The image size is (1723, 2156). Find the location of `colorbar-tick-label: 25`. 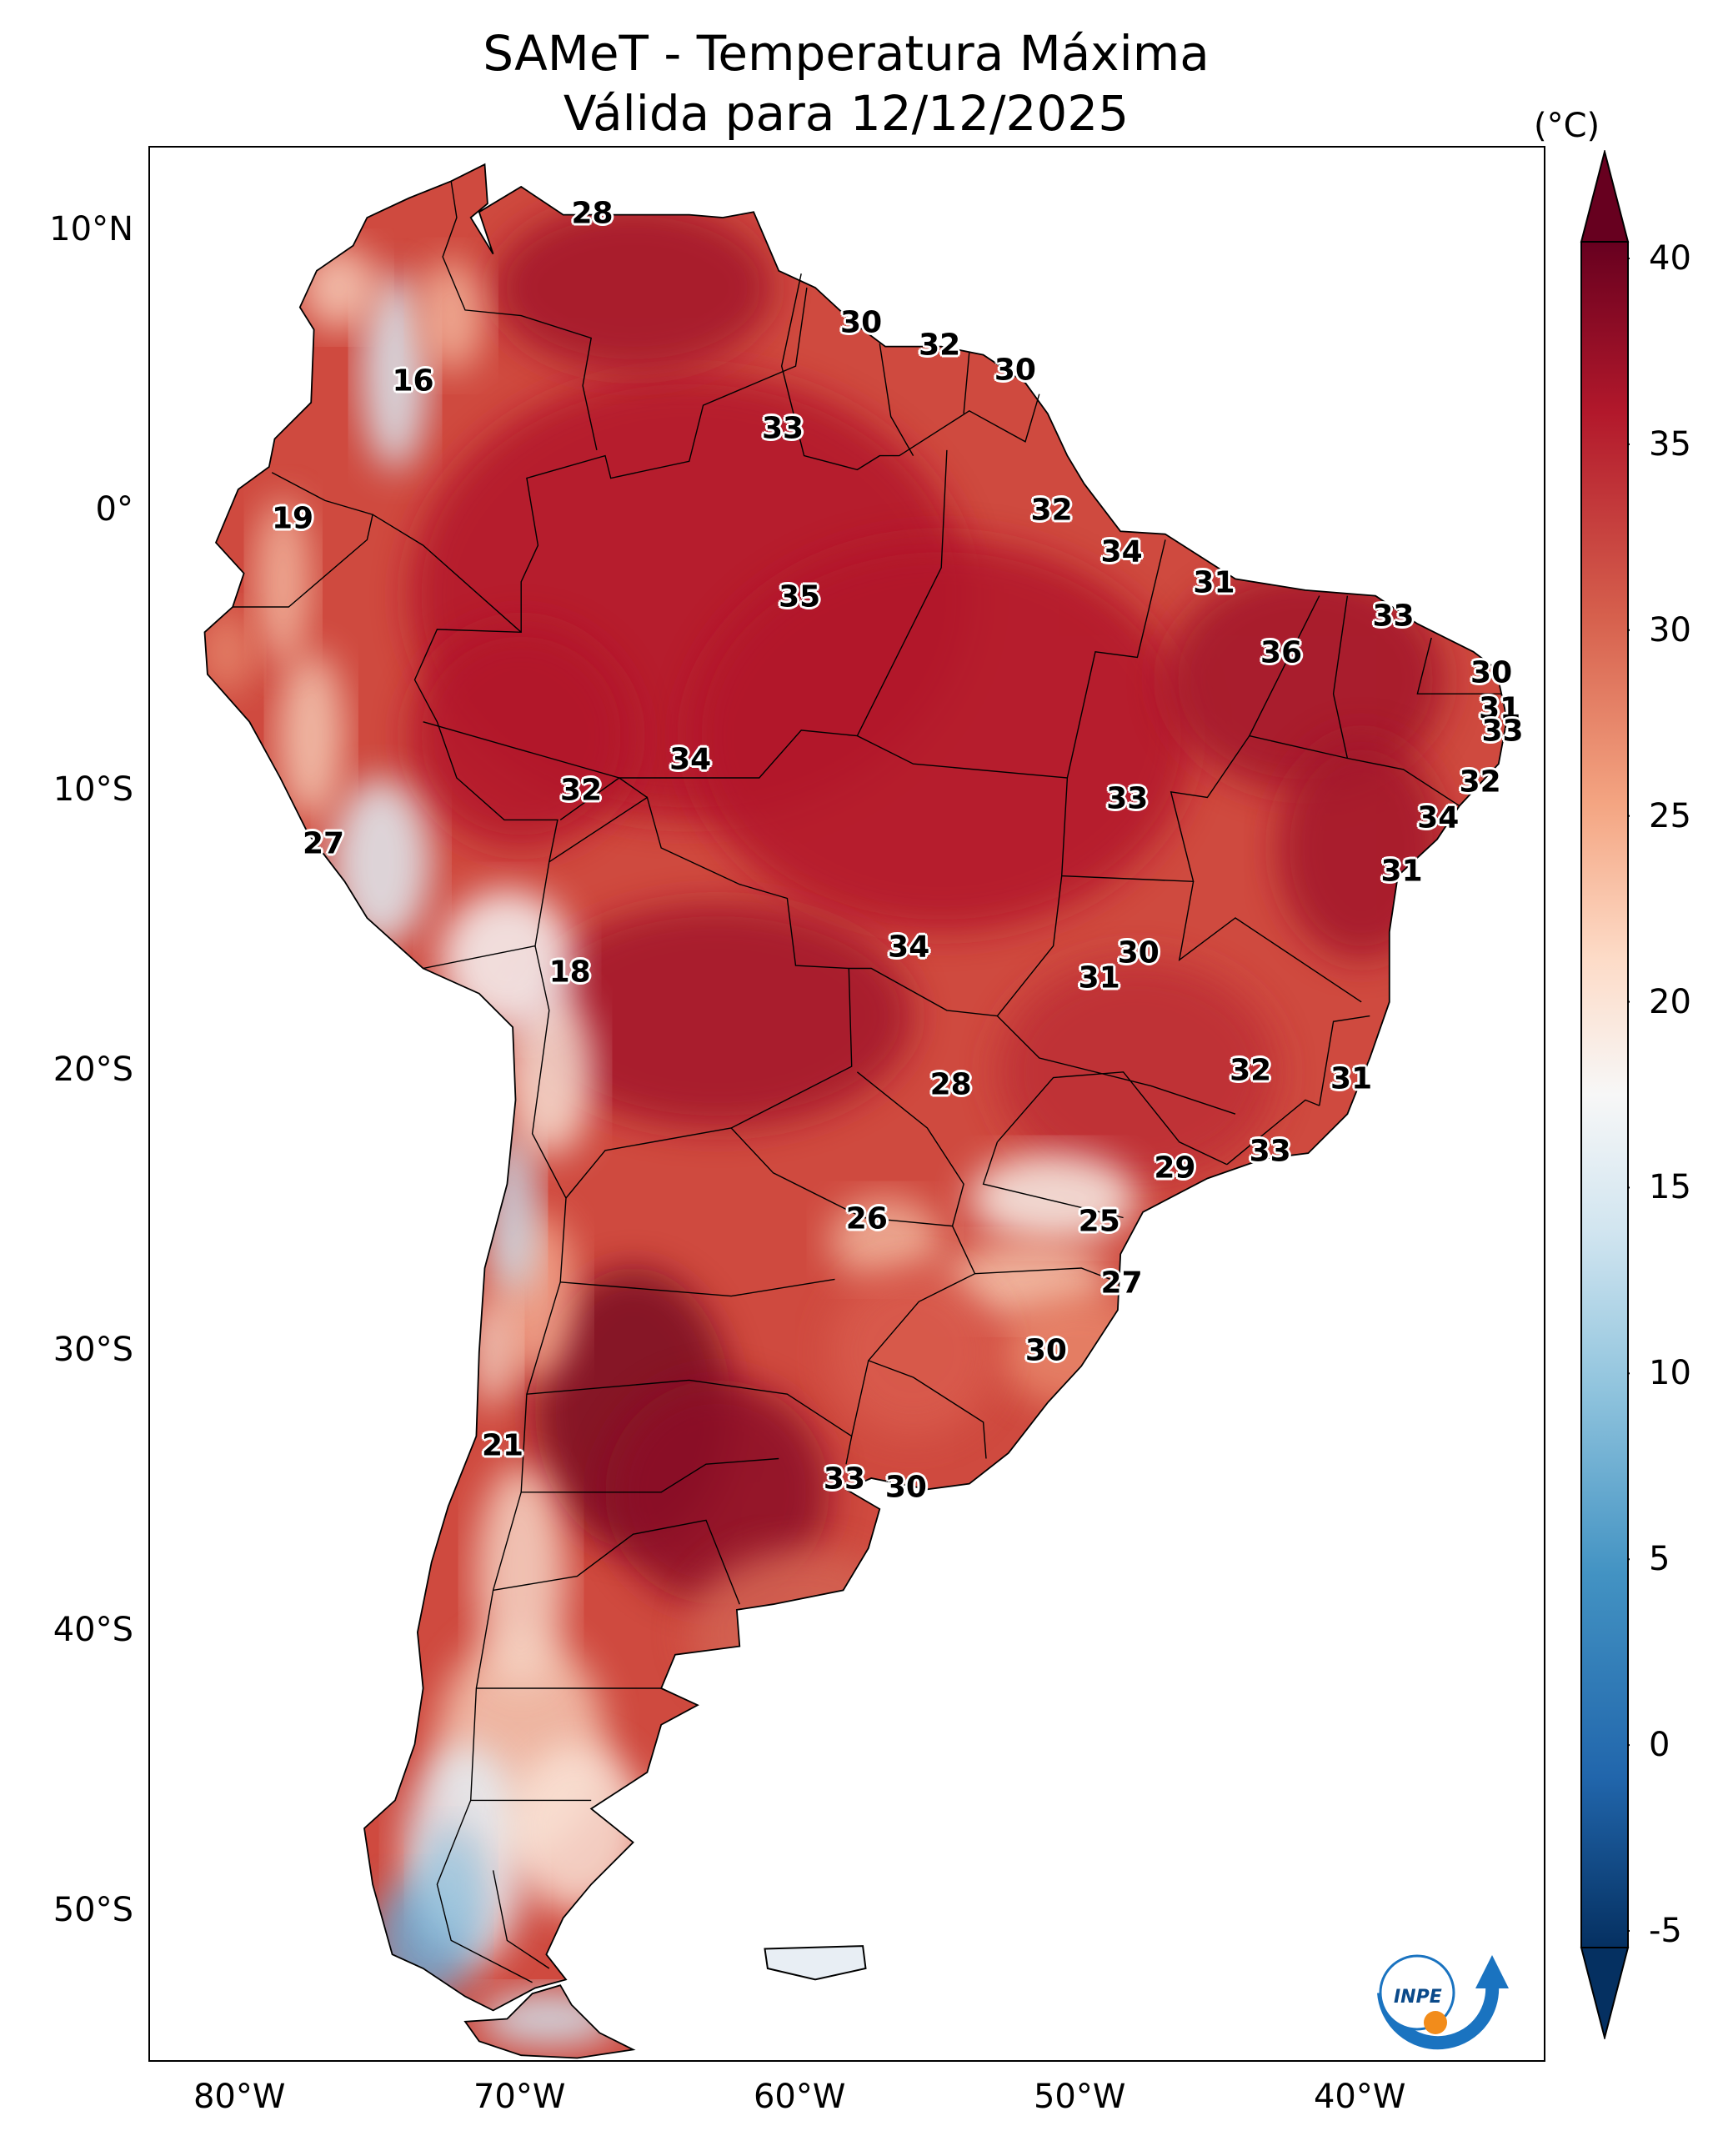

colorbar-tick-label: 25 is located at coordinates (1670, 816).